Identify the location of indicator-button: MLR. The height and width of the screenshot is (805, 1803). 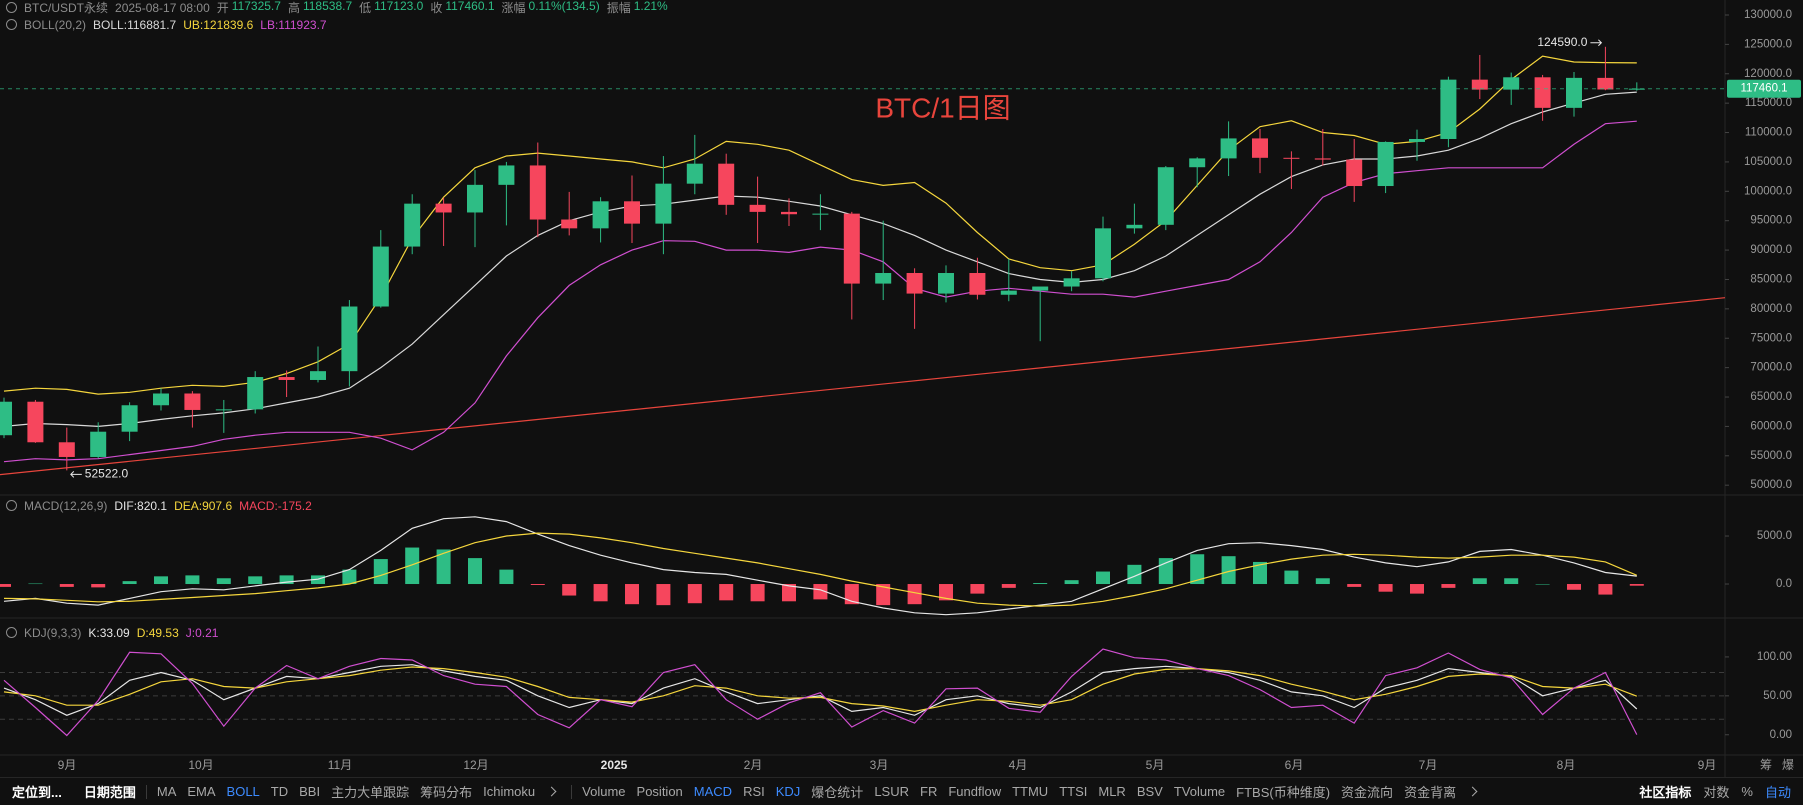
(1112, 791).